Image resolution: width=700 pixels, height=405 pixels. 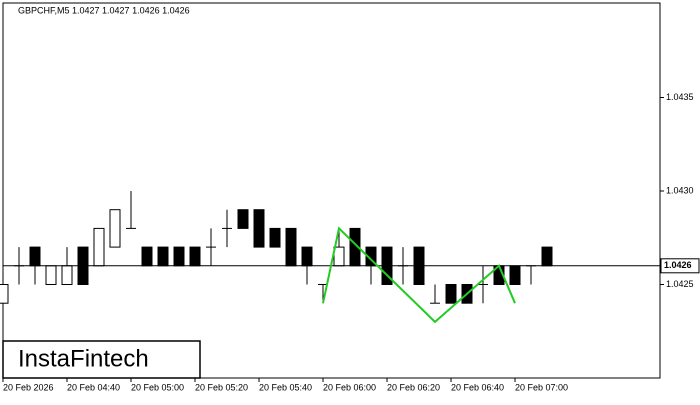 I want to click on x-tick-label: 20 Feb 06:40, so click(x=477, y=387).